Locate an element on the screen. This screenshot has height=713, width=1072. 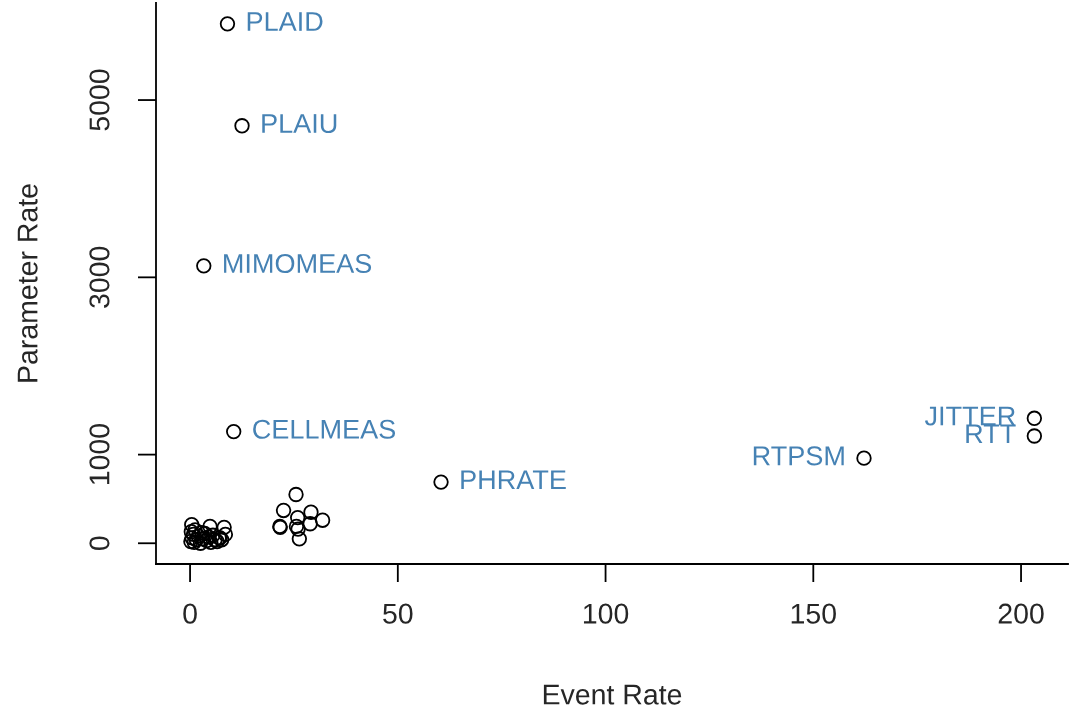
y-tick-label: 3000 is located at coordinates (99, 277).